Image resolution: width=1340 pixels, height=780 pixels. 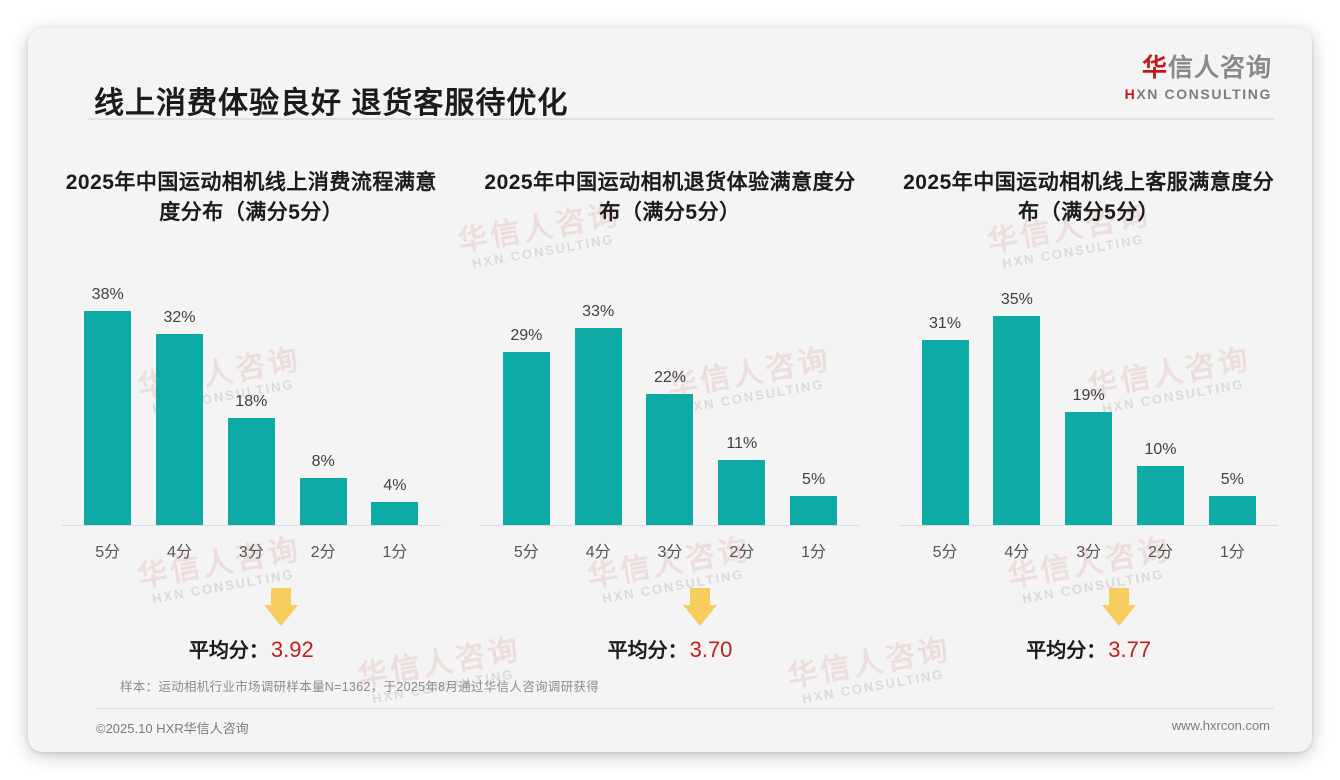 I want to click on brand-logo: 华信人咨询 HXN CONSULTING, so click(x=1198, y=79).